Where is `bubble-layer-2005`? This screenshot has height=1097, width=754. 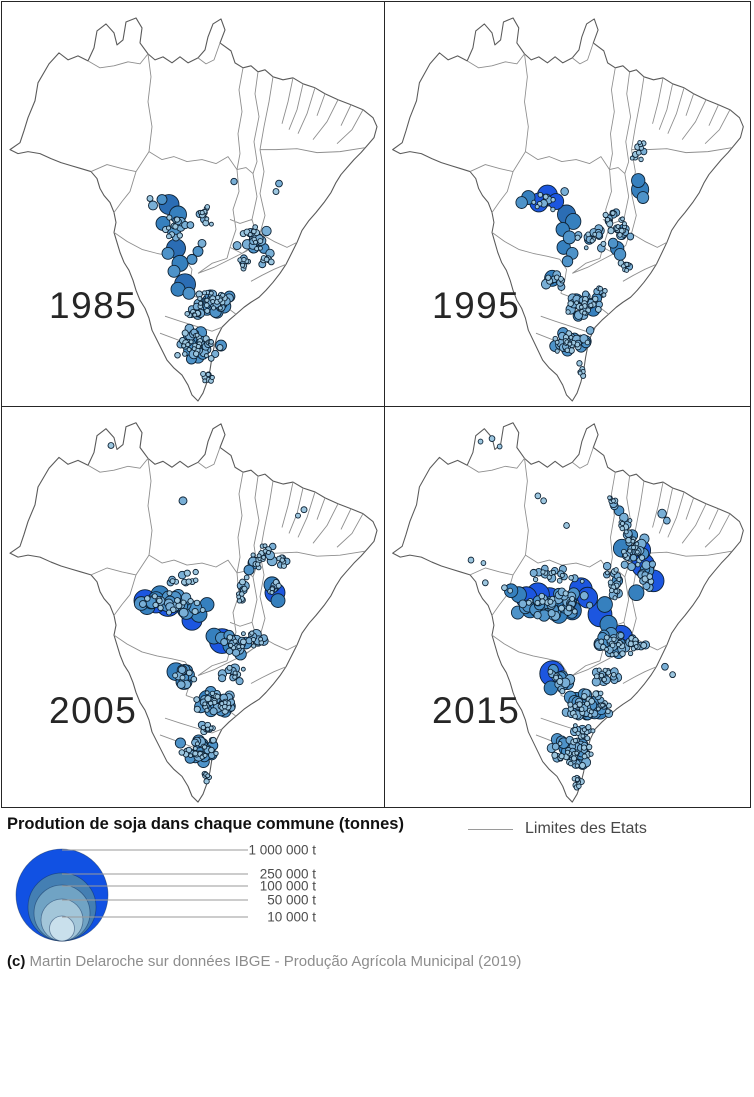
bubble-layer-2005 is located at coordinates (207, 613).